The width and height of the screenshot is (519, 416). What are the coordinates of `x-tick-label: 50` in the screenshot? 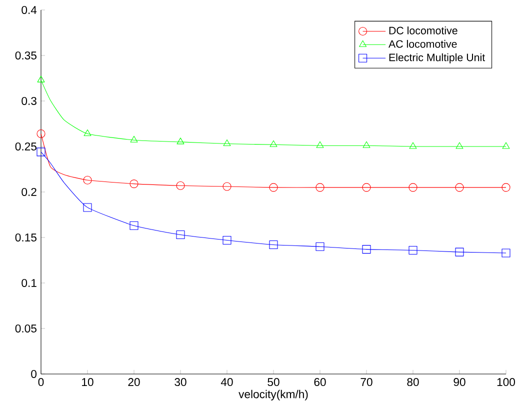 It's located at (274, 382).